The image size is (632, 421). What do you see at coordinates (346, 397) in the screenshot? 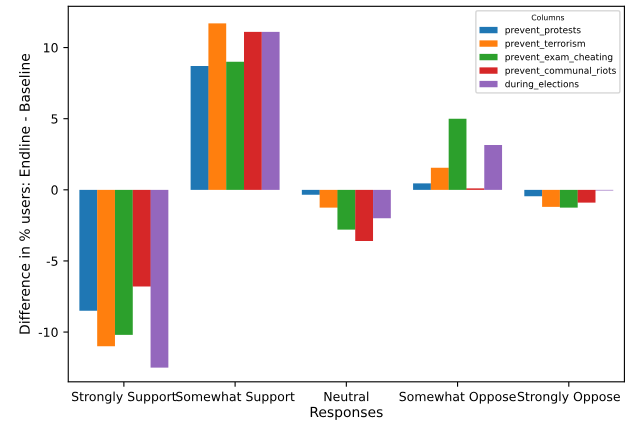
I see `x-tick-label: Neutral` at bounding box center [346, 397].